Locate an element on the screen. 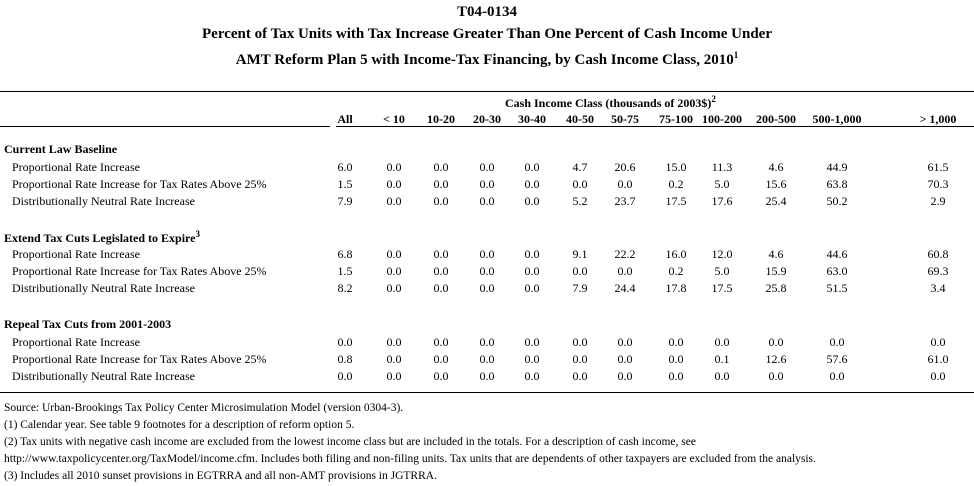 The image size is (974, 486). table-cell: 69.3 is located at coordinates (938, 271).